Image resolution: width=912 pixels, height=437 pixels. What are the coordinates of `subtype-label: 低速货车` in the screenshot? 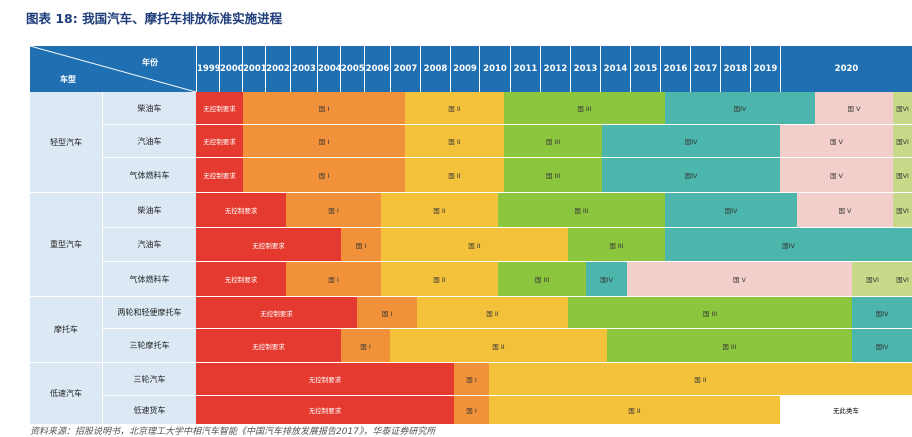 It's located at (149, 410).